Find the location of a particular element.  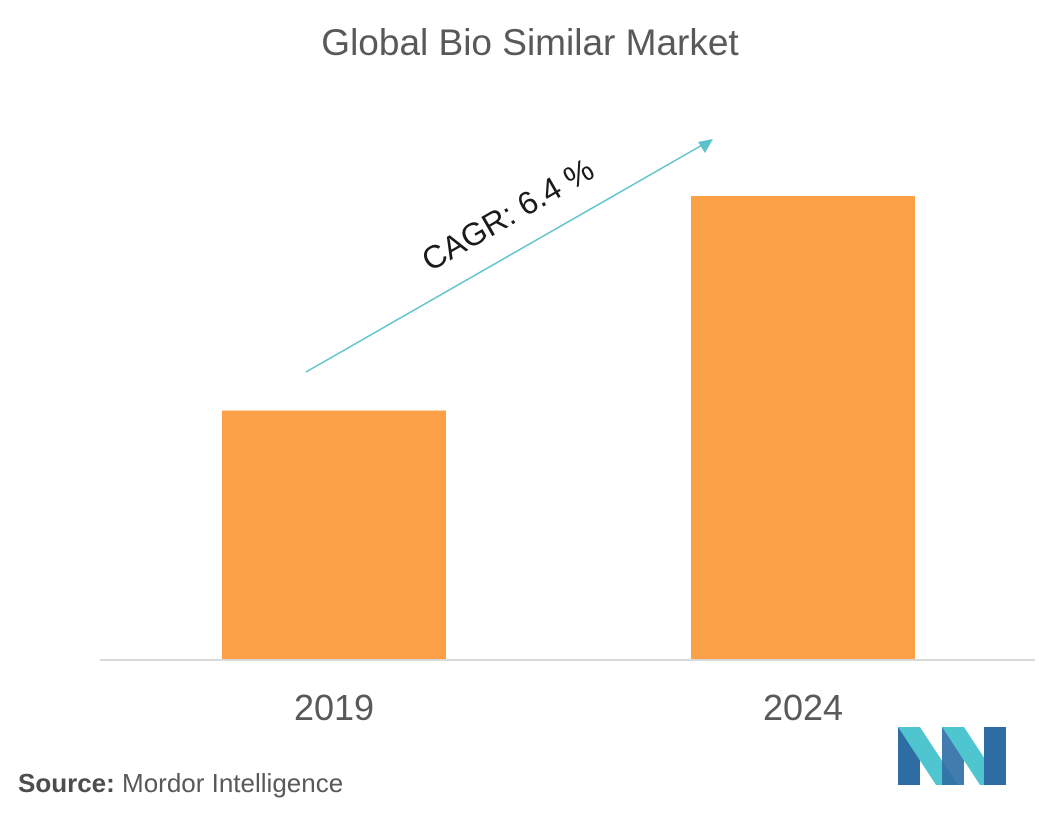

cagr-annotation: CAGR: 6.4 % is located at coordinates (509, 256).